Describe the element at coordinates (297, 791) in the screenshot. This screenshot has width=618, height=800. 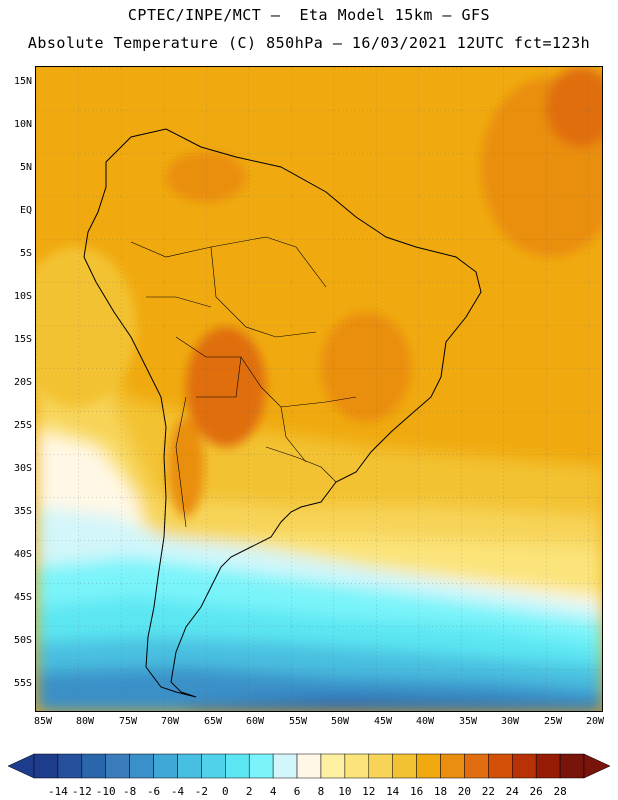
I see `legend-tick-label: 6` at that location.